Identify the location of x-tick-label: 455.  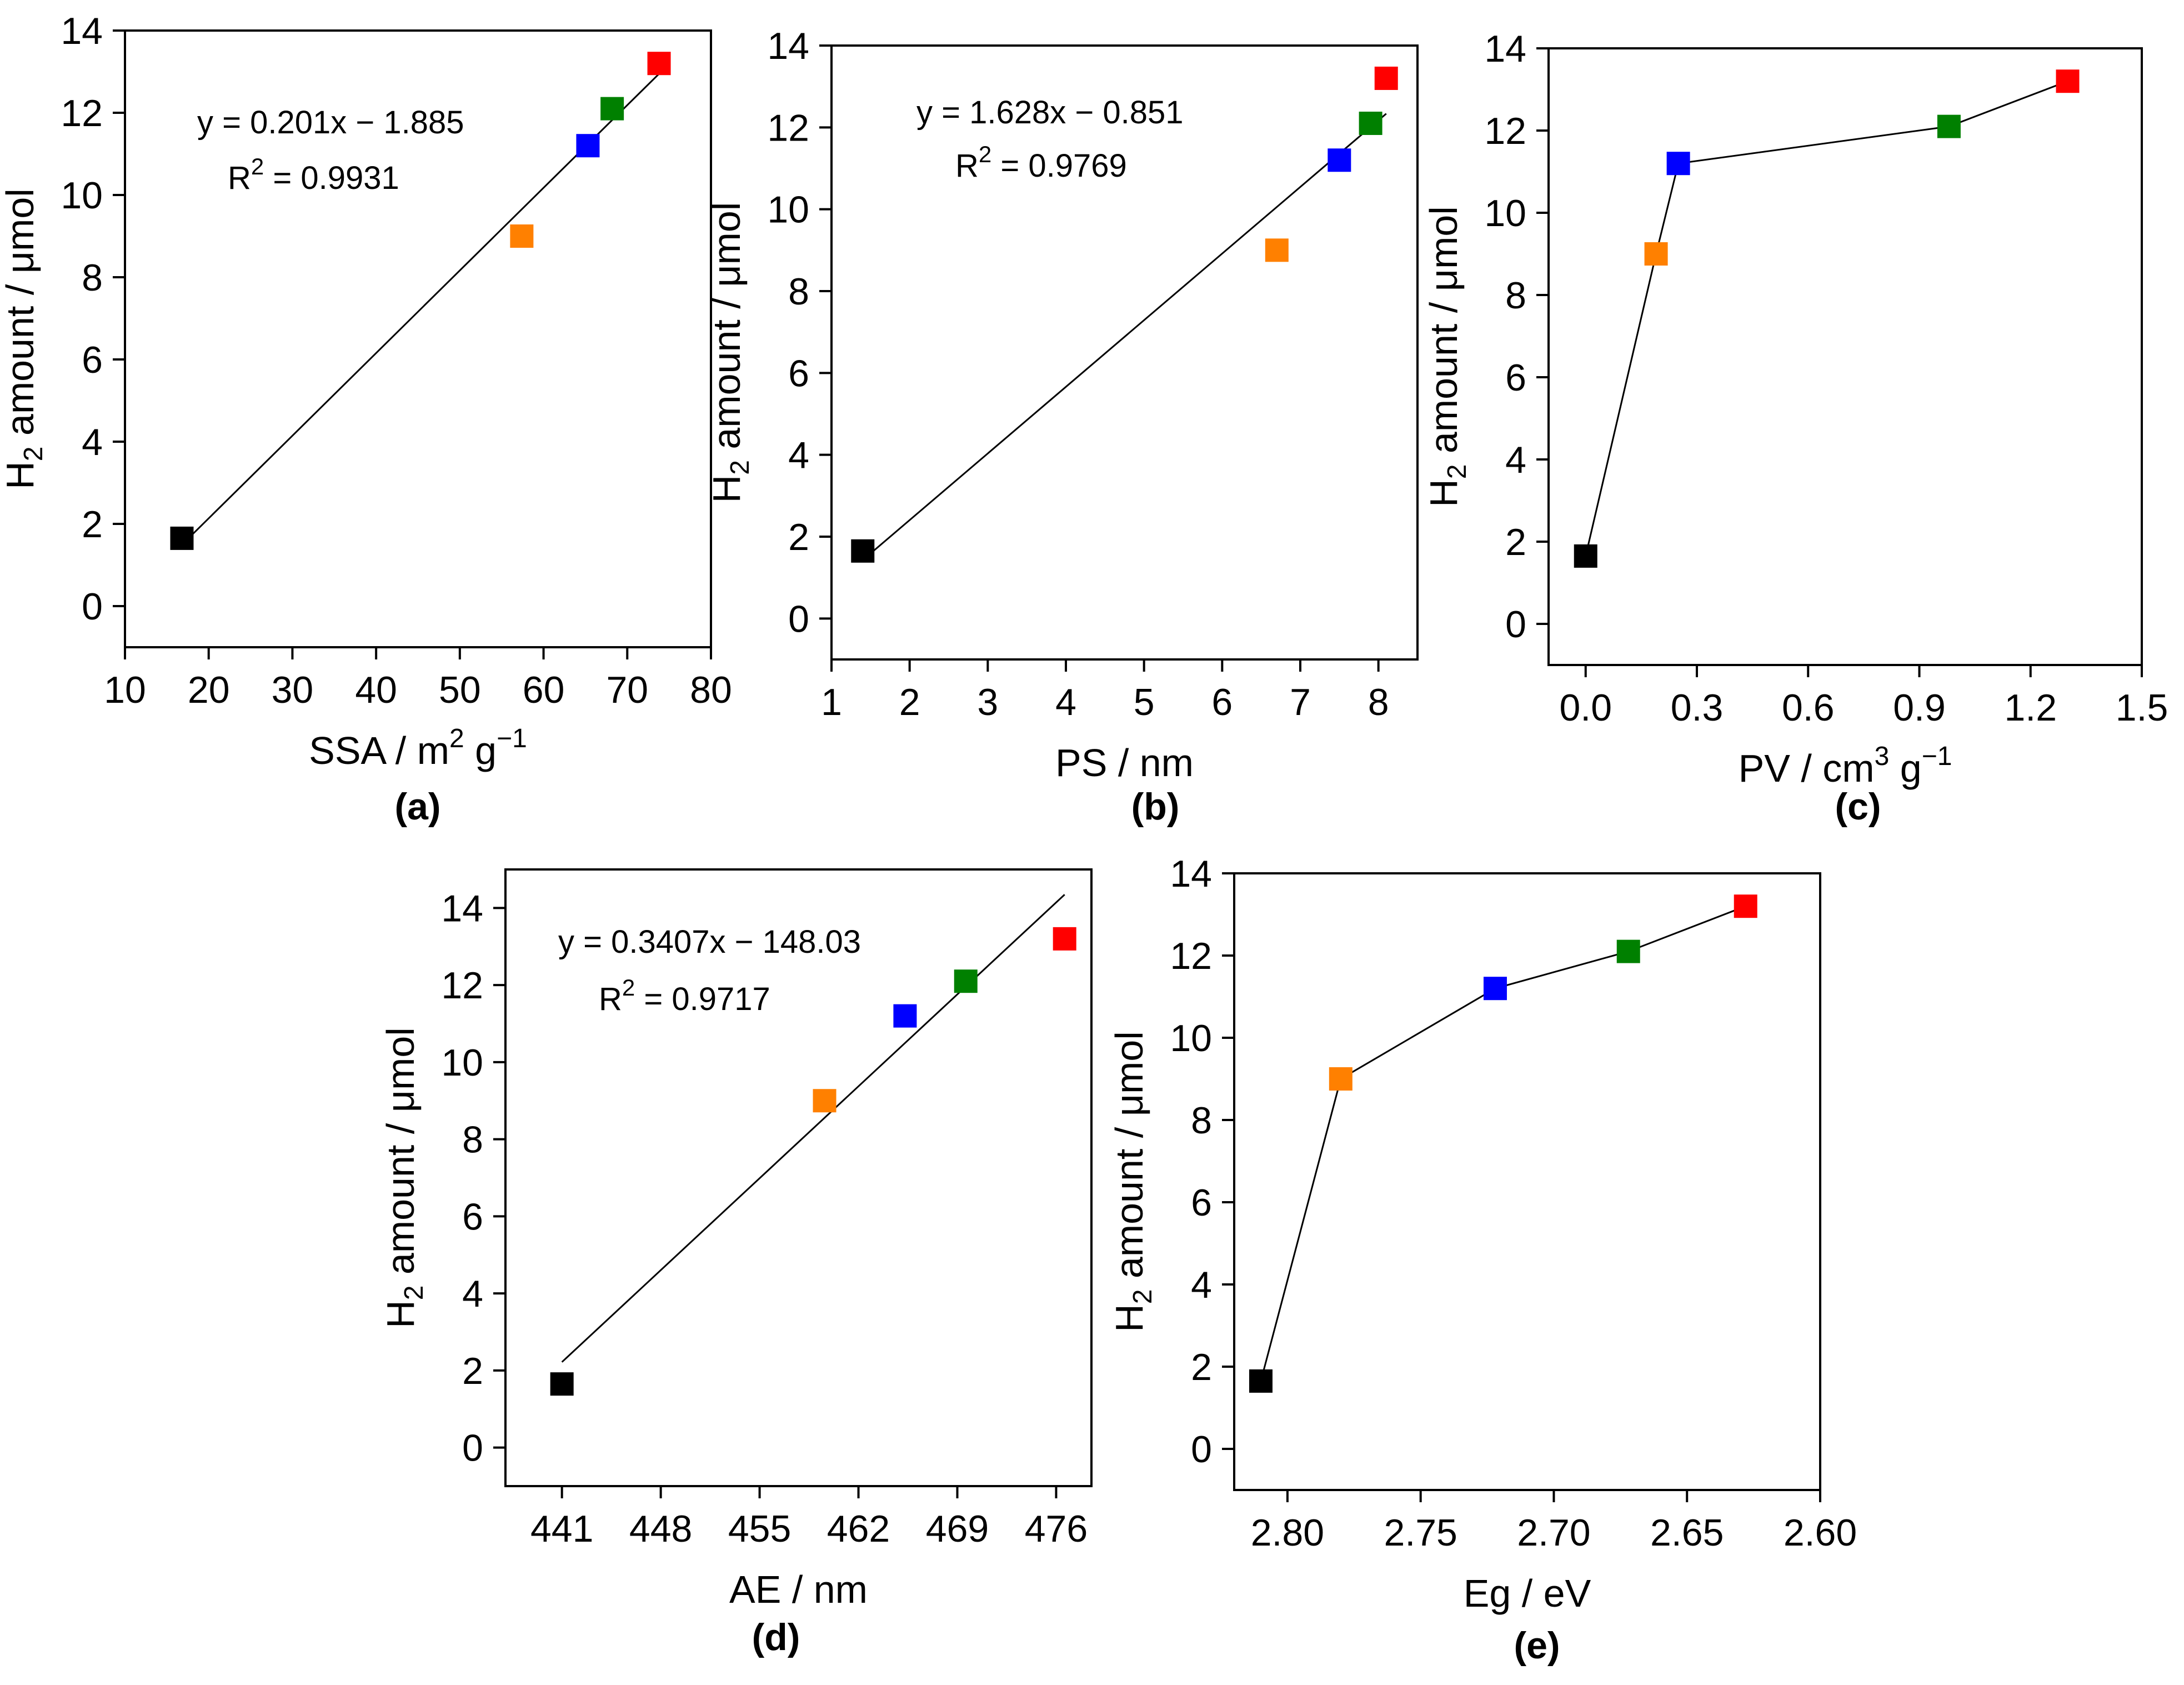
(759, 1529).